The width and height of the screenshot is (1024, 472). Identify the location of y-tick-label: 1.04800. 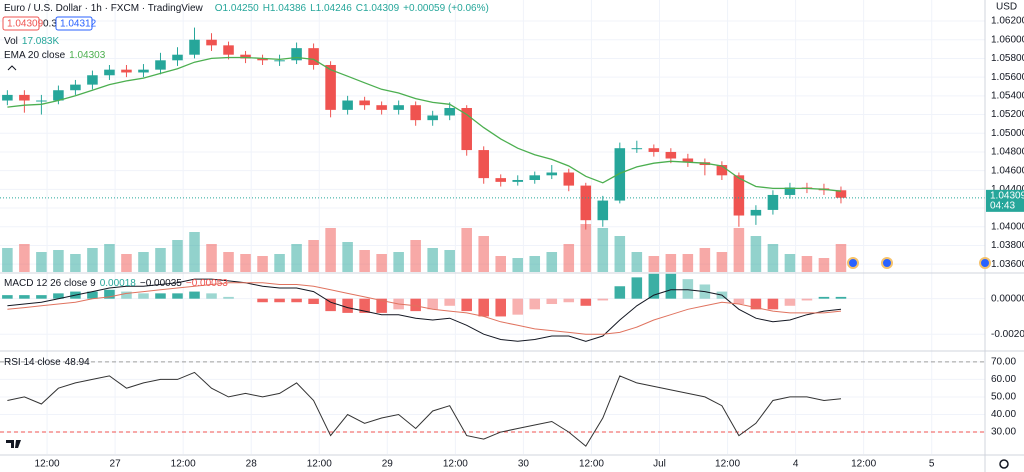
(1007, 152).